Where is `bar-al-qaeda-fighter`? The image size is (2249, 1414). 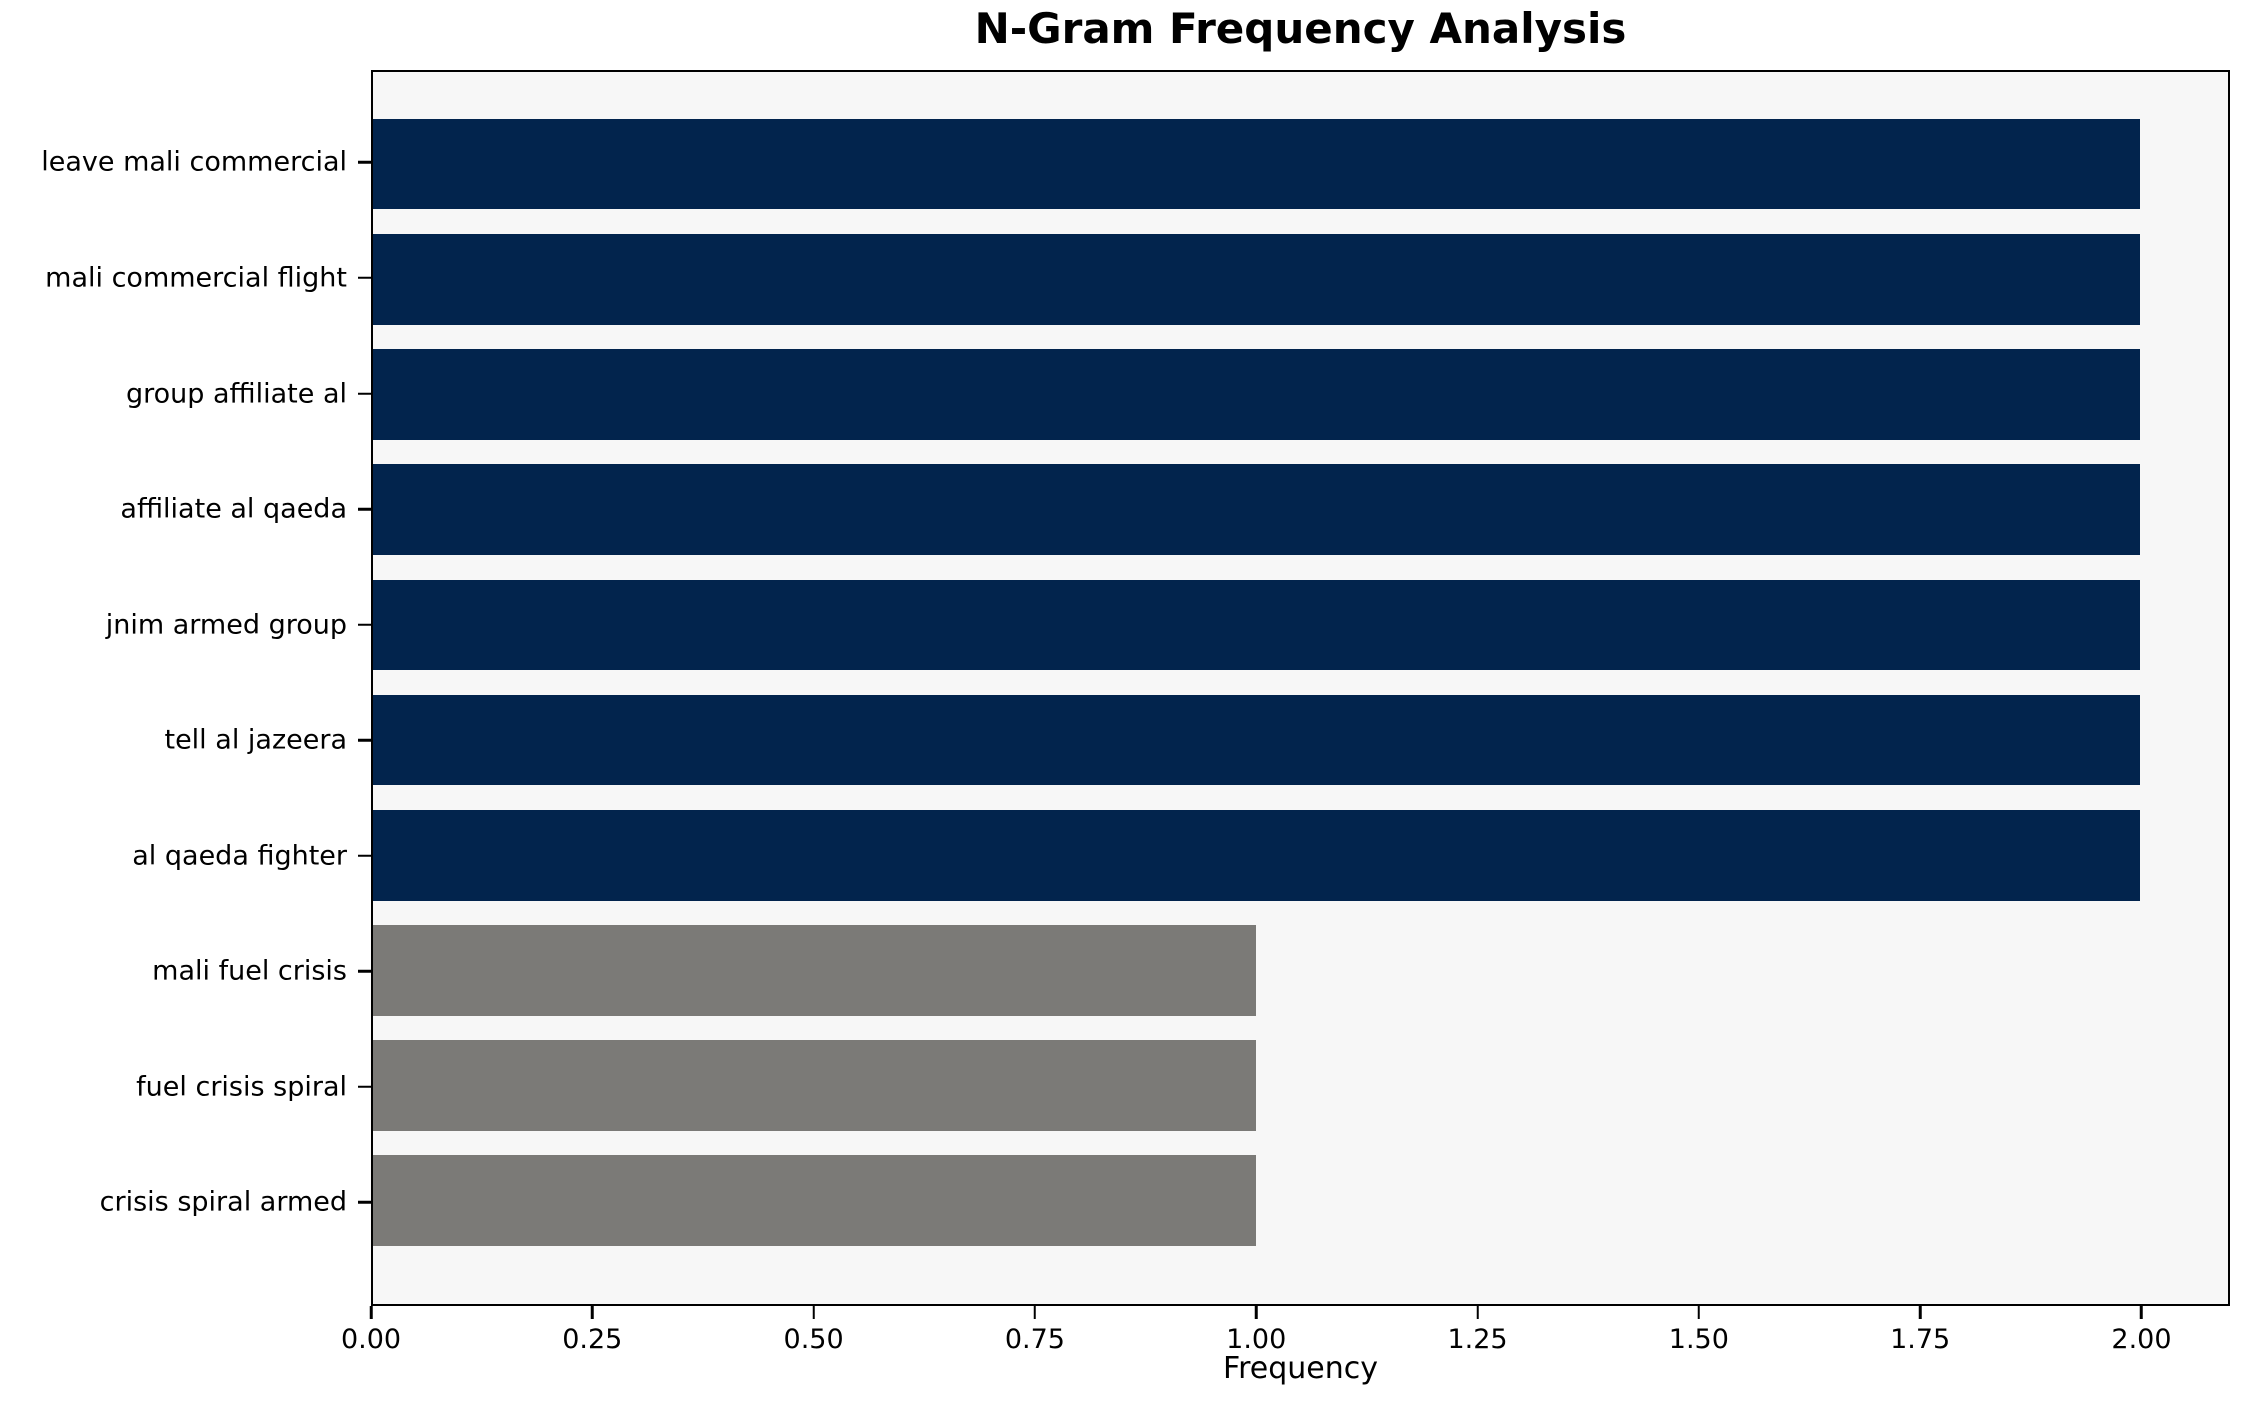
bar-al-qaeda-fighter is located at coordinates (1256, 855).